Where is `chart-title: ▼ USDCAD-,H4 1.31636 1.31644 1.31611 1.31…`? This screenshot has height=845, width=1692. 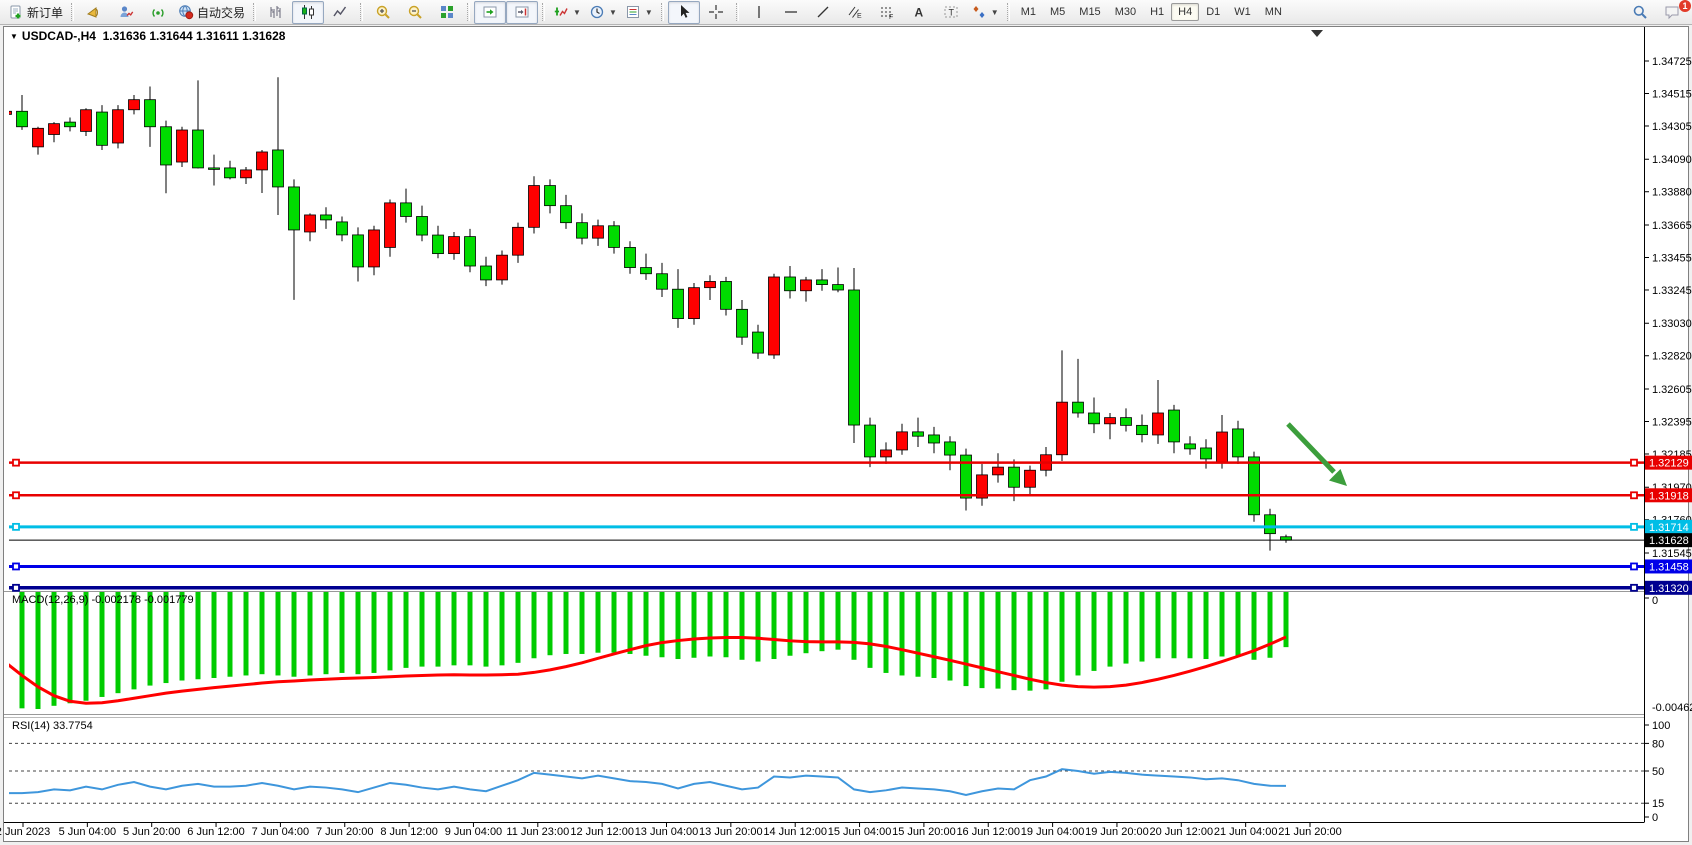
chart-title: ▼ USDCAD-,H4 1.31636 1.31644 1.31611 1.31… is located at coordinates (147, 36).